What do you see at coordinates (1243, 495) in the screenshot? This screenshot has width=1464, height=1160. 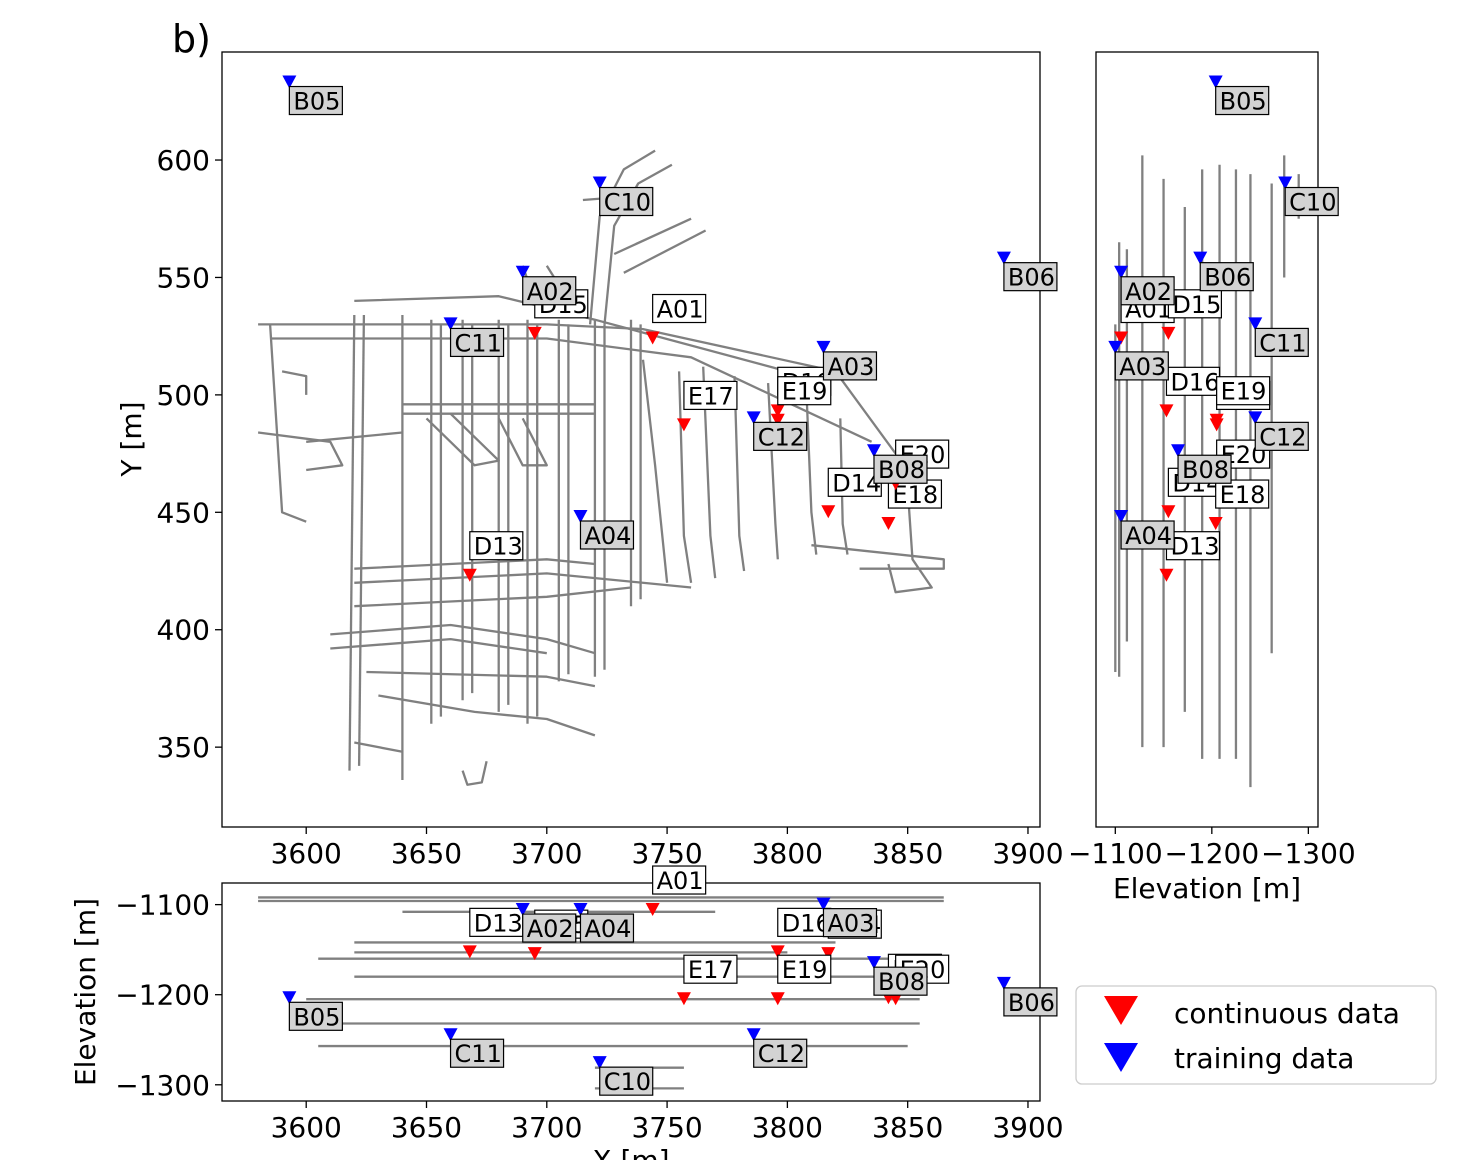 I see `station-label: E18` at bounding box center [1243, 495].